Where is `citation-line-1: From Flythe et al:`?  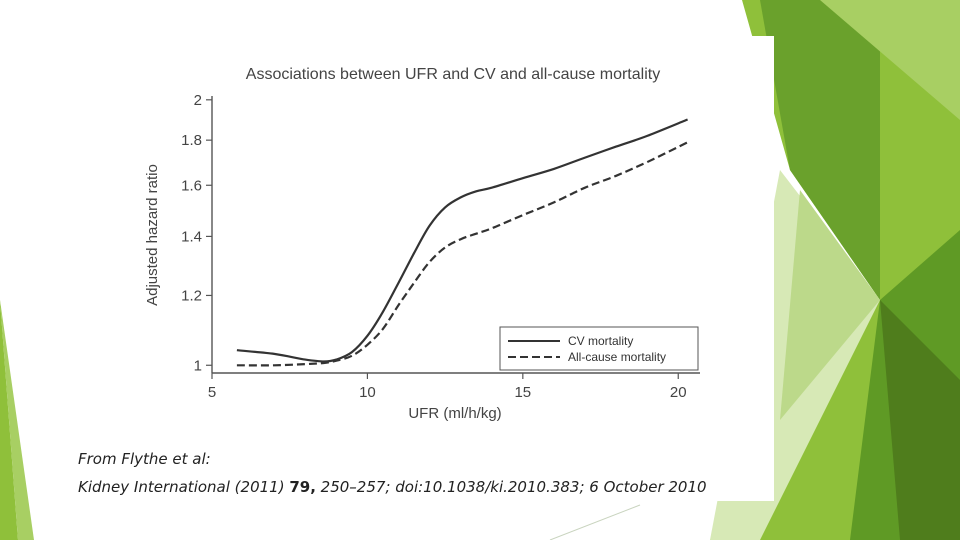 citation-line-1: From Flythe et al: is located at coordinates (144, 459).